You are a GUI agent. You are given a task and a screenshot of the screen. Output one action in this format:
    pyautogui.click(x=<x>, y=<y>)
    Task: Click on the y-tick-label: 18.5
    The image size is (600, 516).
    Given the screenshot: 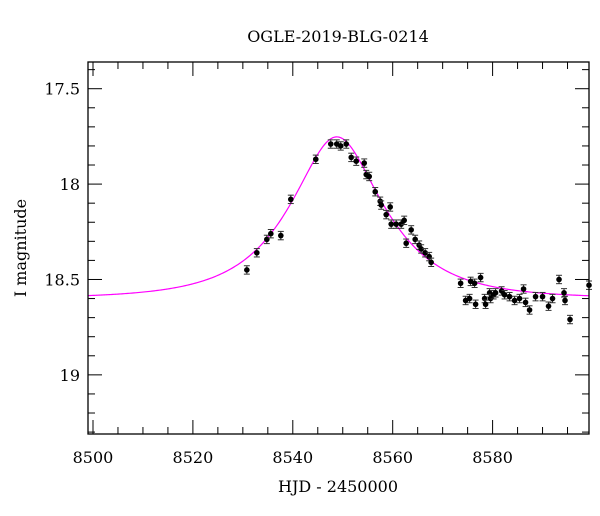 What is the action you would take?
    pyautogui.click(x=62, y=279)
    